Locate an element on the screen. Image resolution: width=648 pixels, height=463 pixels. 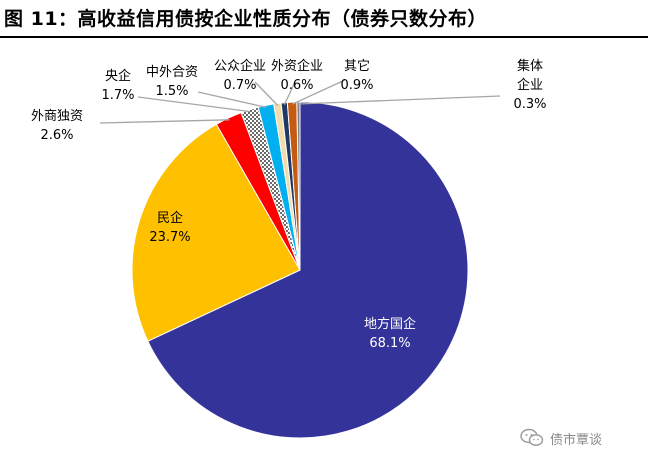
slice-name-label: 地方国企 is located at coordinates (390, 324).